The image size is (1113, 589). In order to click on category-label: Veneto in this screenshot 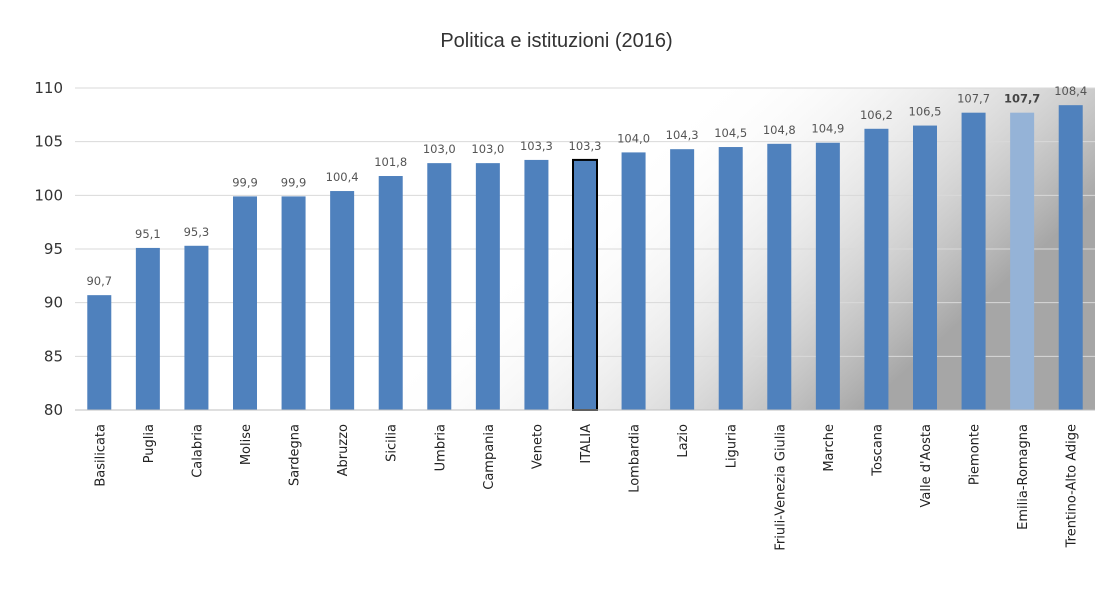, I will do `click(537, 446)`.